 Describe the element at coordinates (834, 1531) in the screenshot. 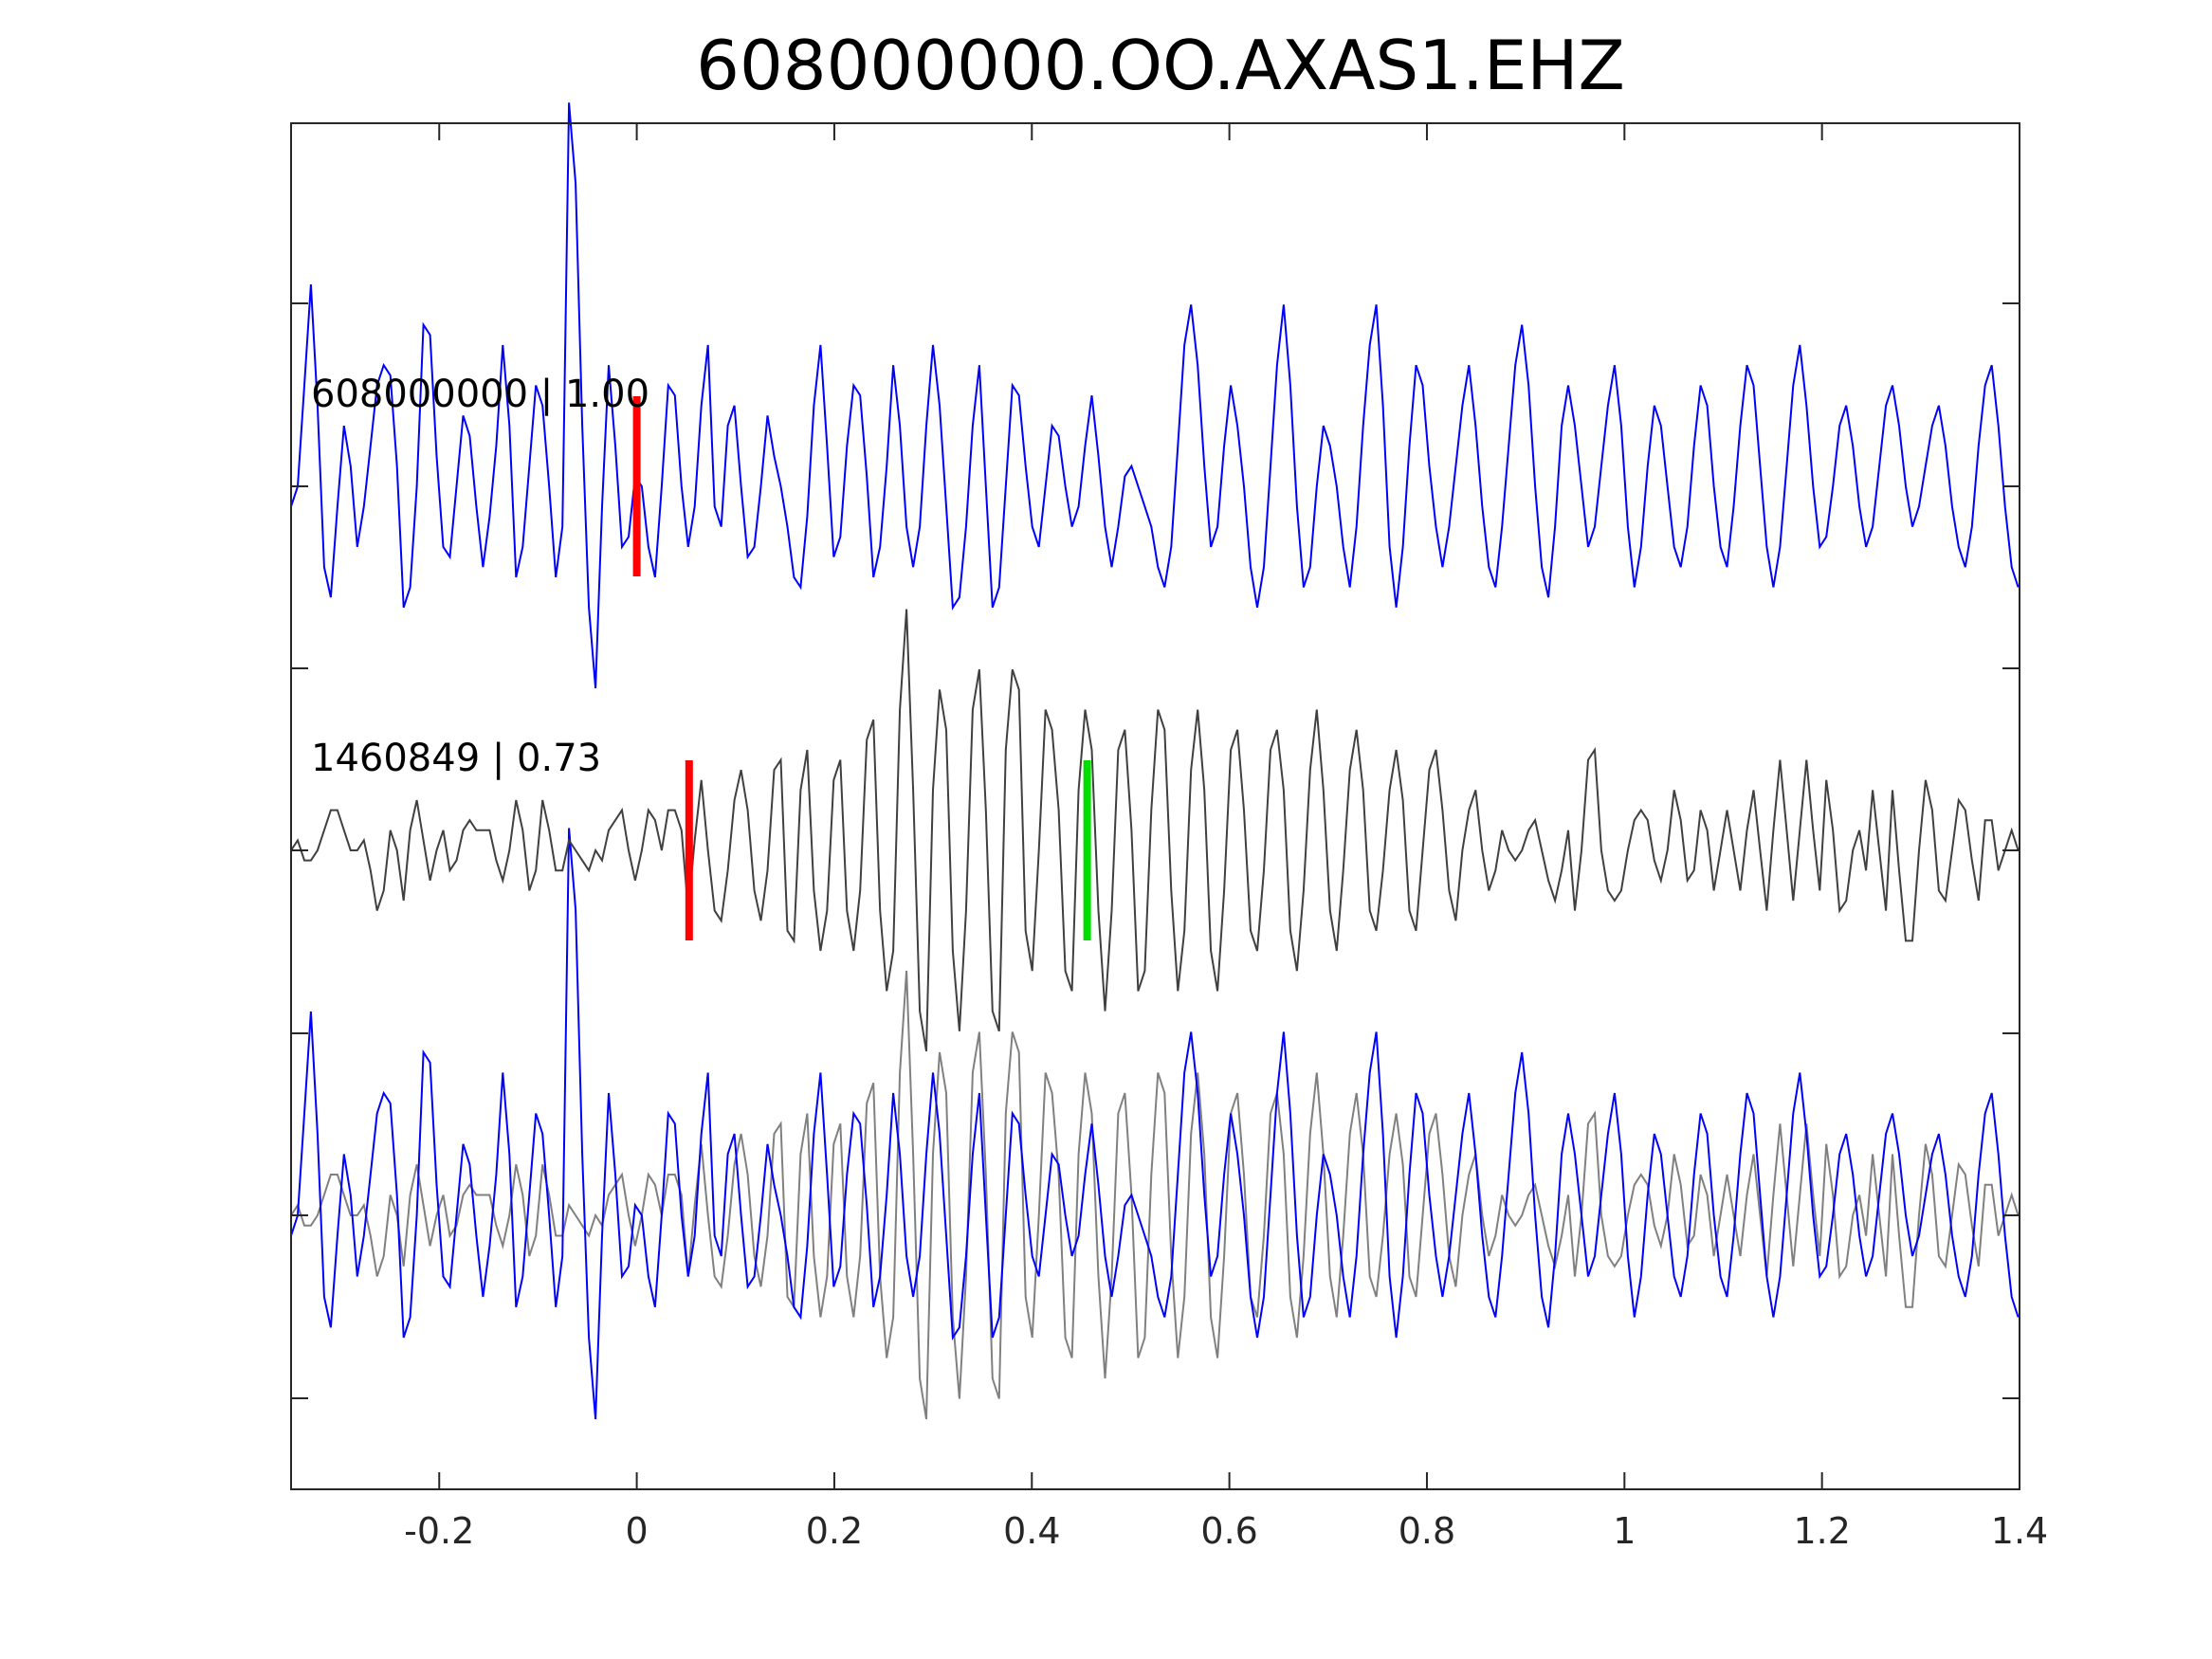

I see `x-tick-label: 0.2` at that location.